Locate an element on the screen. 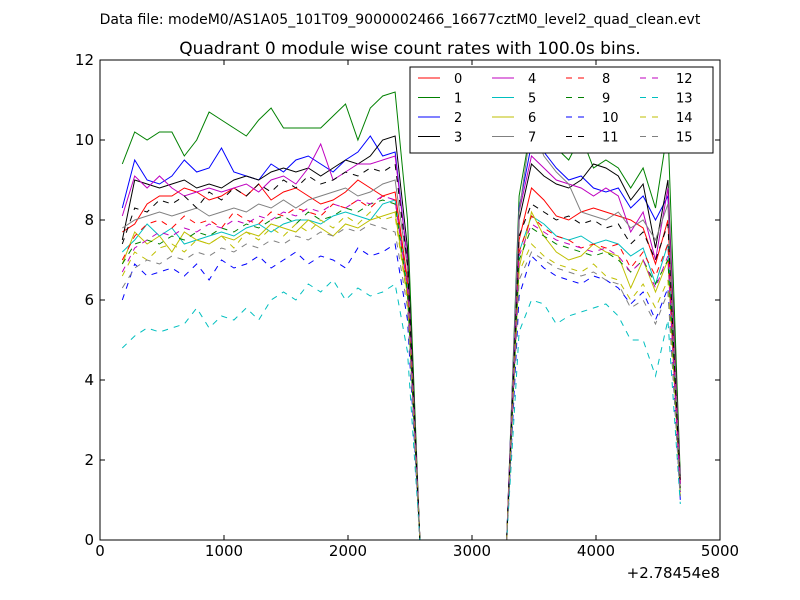  x-tick-label: 0 is located at coordinates (100, 551).